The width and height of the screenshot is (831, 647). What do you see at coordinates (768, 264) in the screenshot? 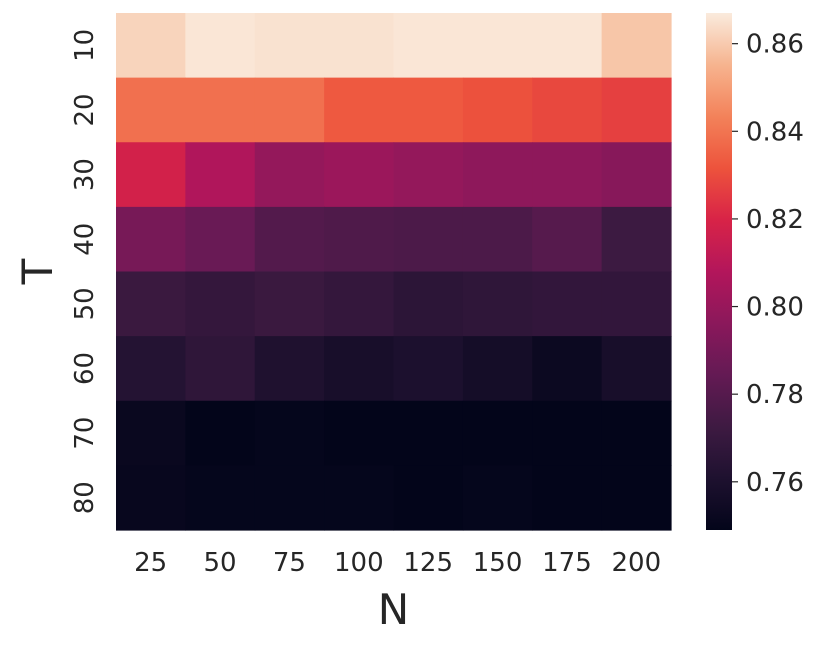
I see `colorbar-ticks: 0.76 0.78 0.80 0.82 0.84 0.86` at bounding box center [768, 264].